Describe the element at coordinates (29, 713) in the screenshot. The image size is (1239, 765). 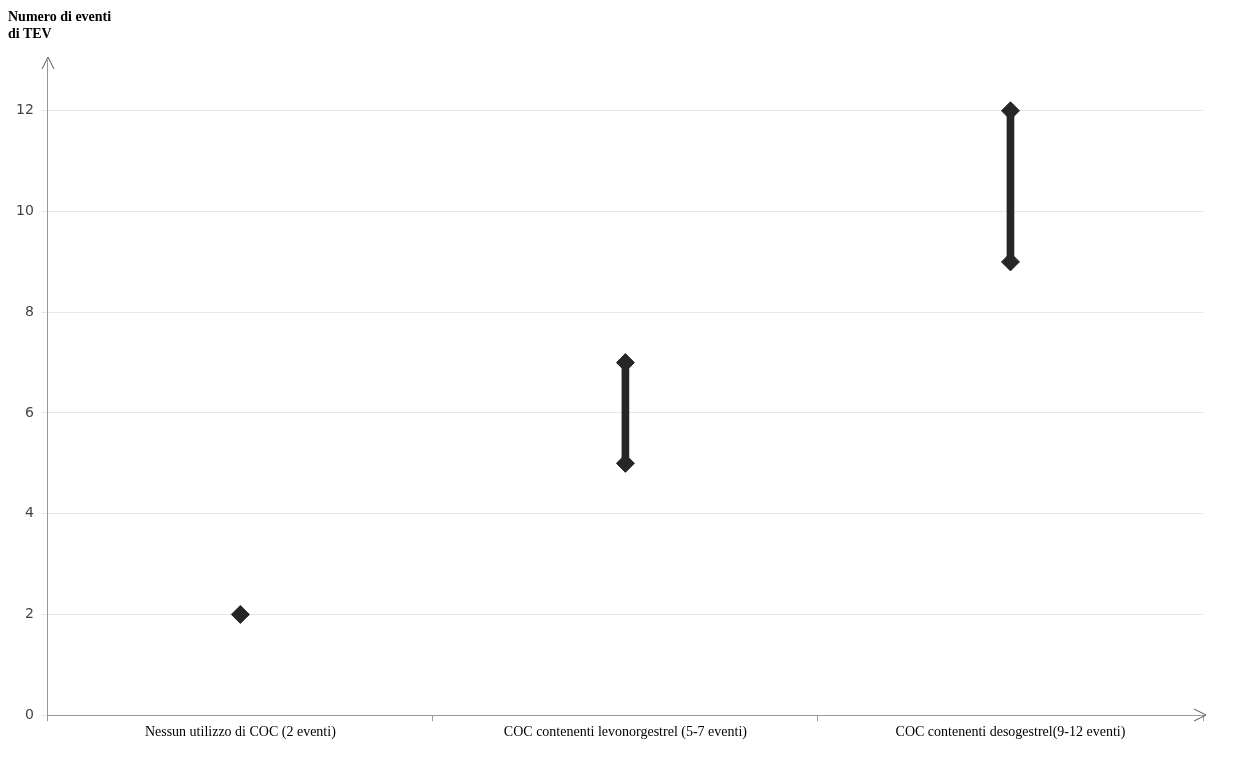
I see `y-tick-label: 0` at that location.